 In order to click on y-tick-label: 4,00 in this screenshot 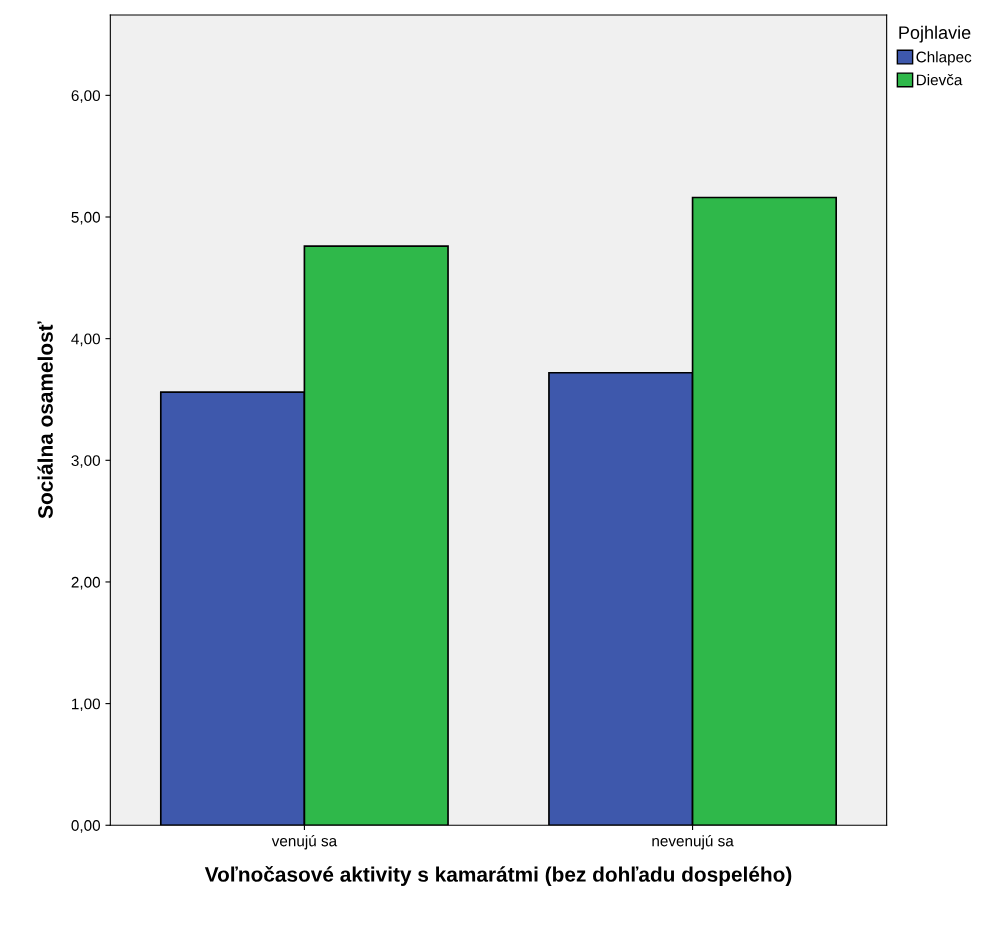, I will do `click(86, 340)`.